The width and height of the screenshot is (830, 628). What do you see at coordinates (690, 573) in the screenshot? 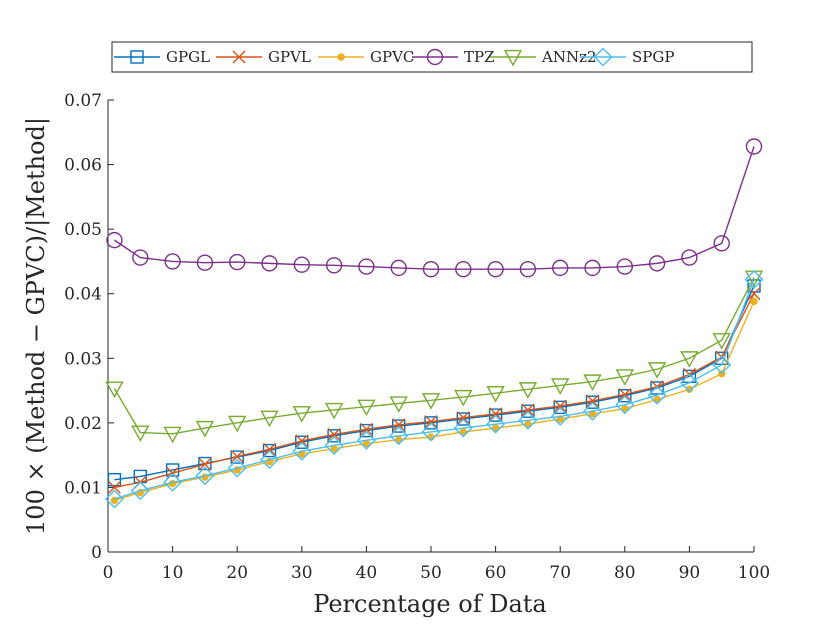
I see `x-tick-label: 90` at bounding box center [690, 573].